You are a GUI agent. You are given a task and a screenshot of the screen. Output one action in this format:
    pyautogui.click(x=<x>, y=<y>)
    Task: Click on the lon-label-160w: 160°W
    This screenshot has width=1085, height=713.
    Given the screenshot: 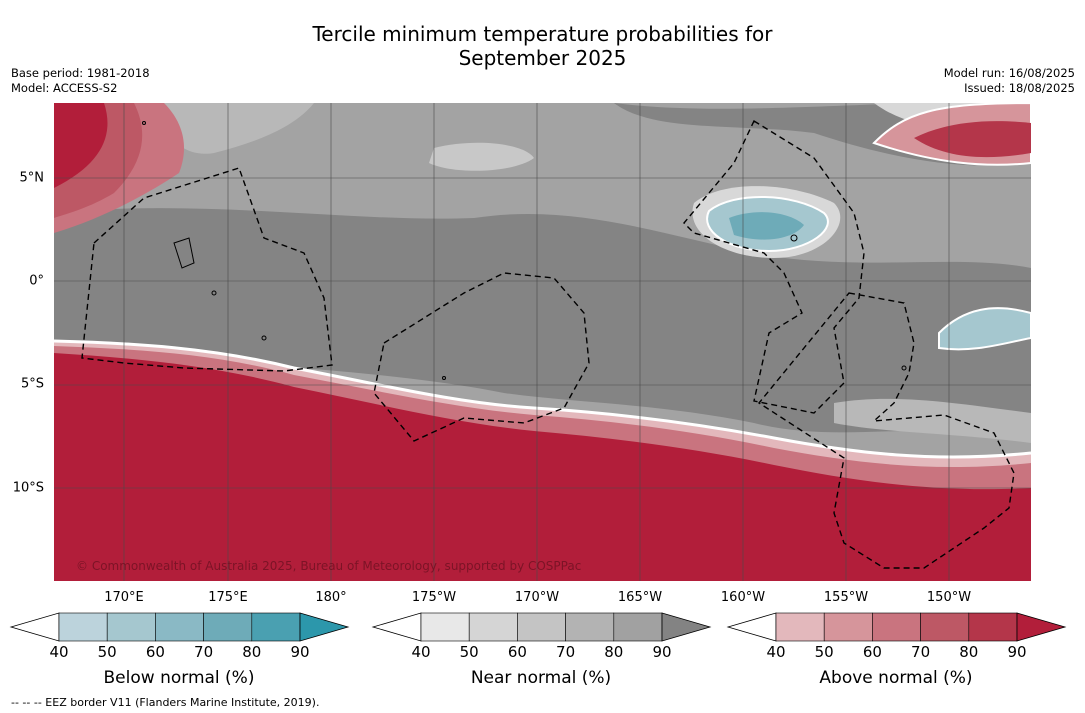 What is the action you would take?
    pyautogui.click(x=743, y=597)
    